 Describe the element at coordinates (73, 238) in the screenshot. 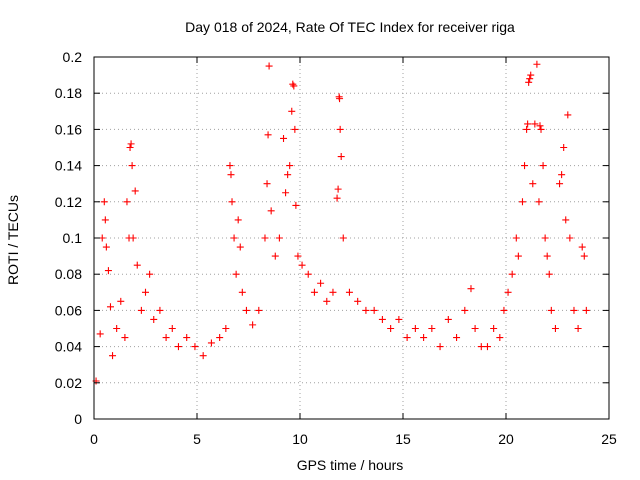

I see `y-tick-label: 0.1` at that location.